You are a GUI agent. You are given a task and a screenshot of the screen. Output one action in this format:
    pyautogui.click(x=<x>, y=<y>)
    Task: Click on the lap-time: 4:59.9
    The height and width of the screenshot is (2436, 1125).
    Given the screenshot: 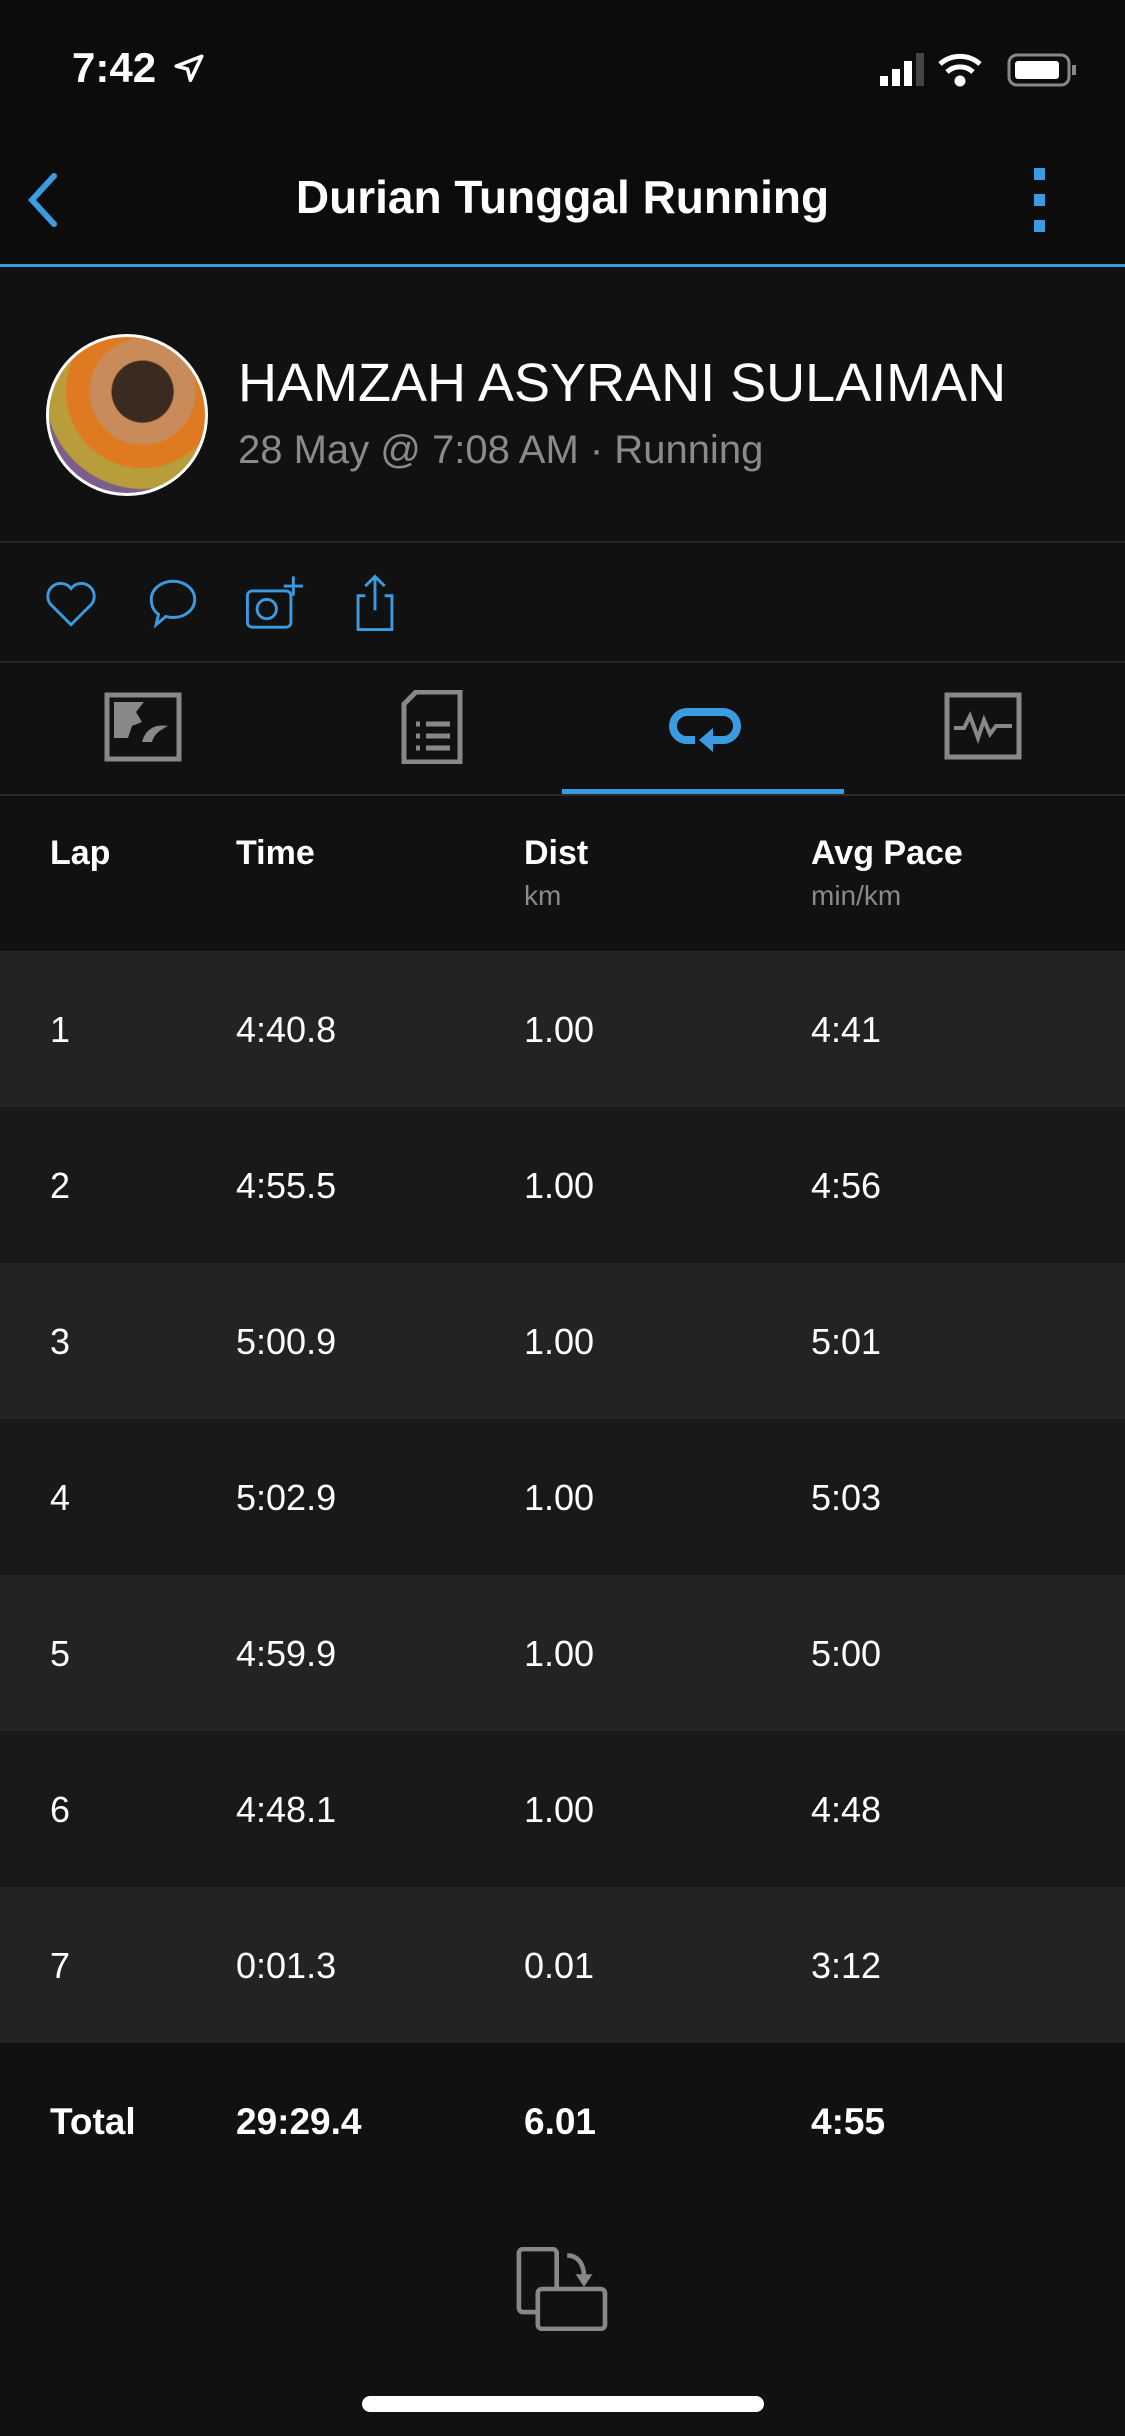 What is the action you would take?
    pyautogui.click(x=286, y=1653)
    